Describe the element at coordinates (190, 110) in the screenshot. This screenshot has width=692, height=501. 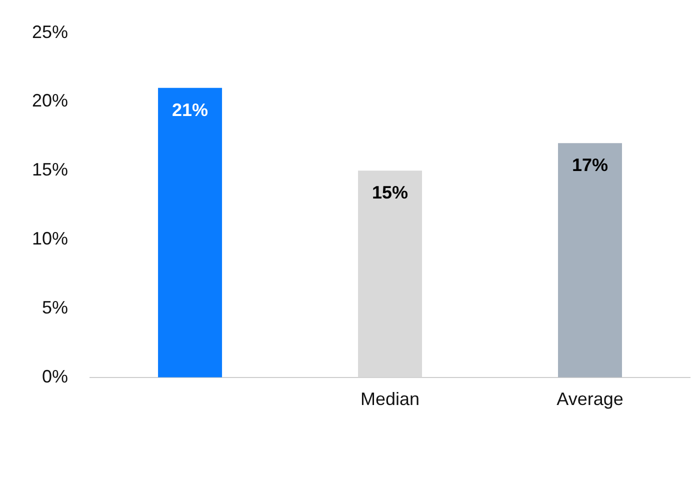
I see `data-label: 21%` at that location.